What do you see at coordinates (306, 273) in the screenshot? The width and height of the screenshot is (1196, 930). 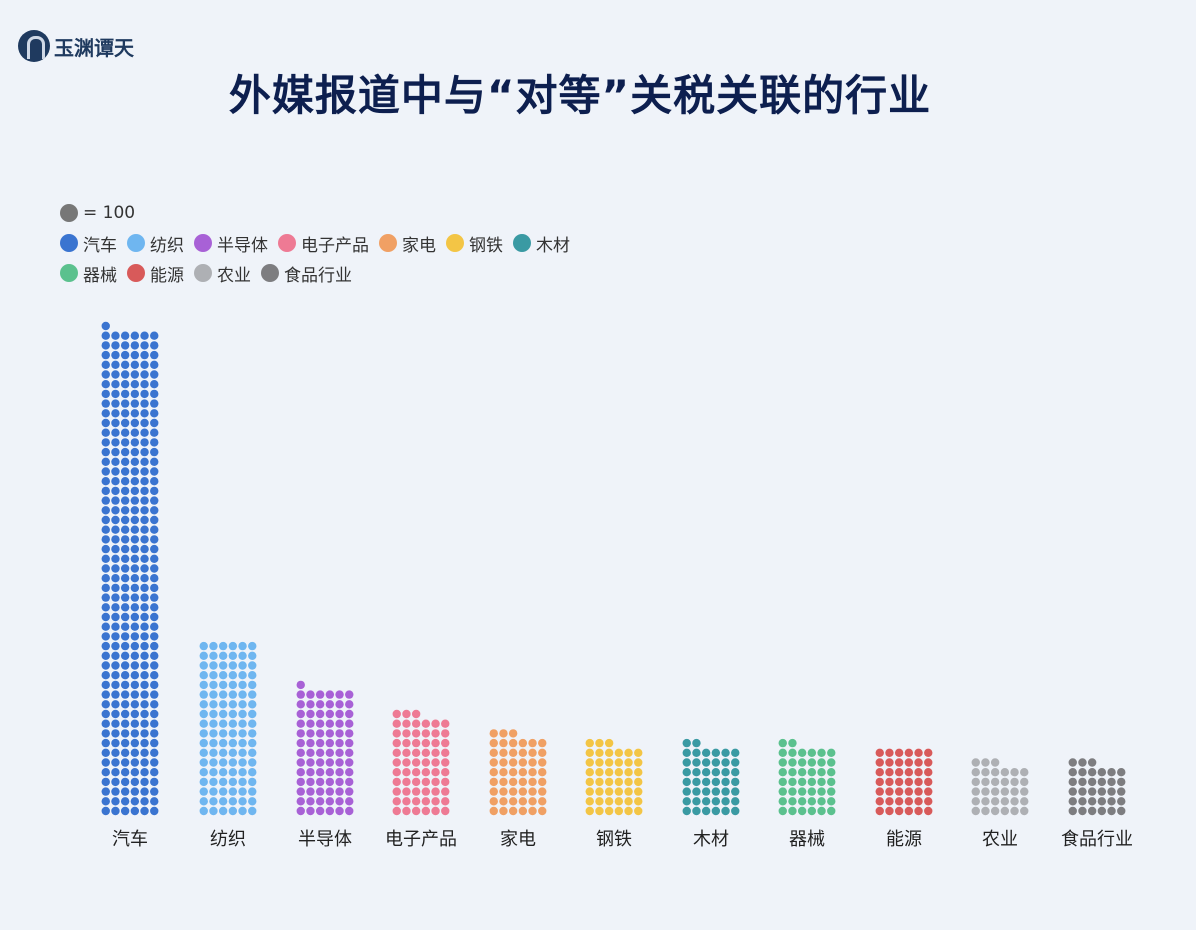 I see `legend-item: 食品行业` at bounding box center [306, 273].